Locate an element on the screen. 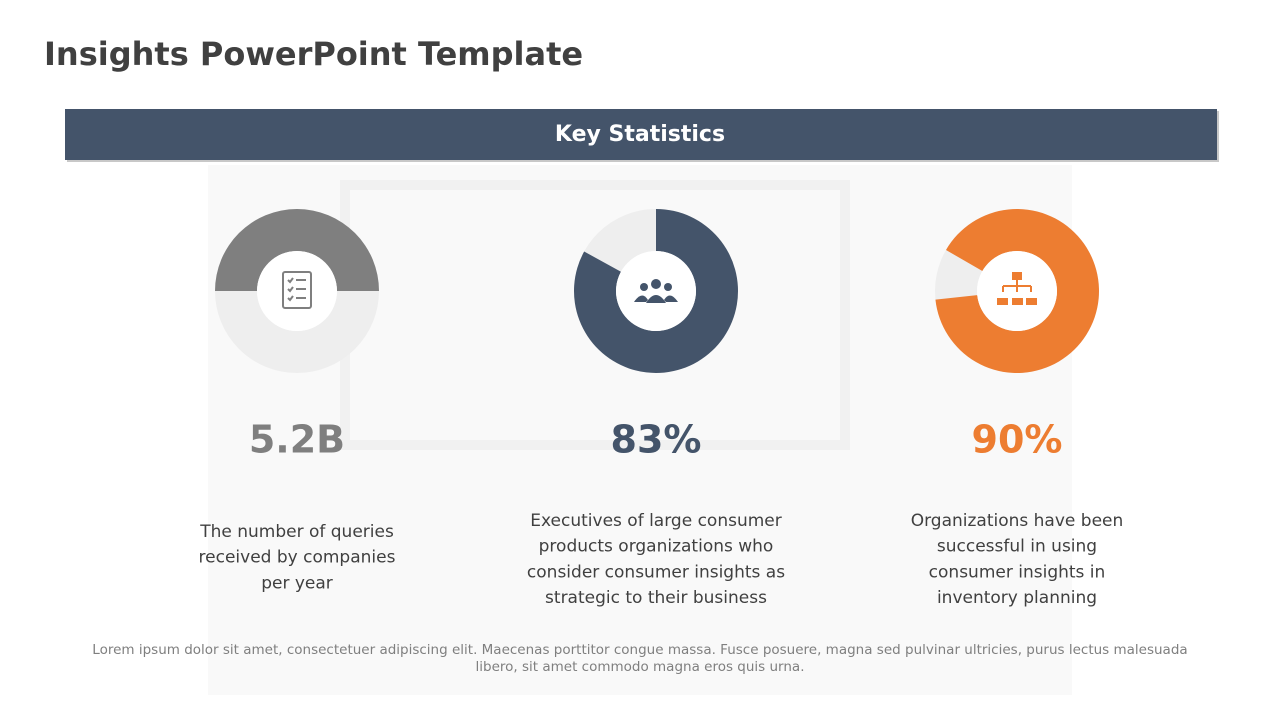 The width and height of the screenshot is (1280, 720). hierarchy-icon is located at coordinates (1017, 288).